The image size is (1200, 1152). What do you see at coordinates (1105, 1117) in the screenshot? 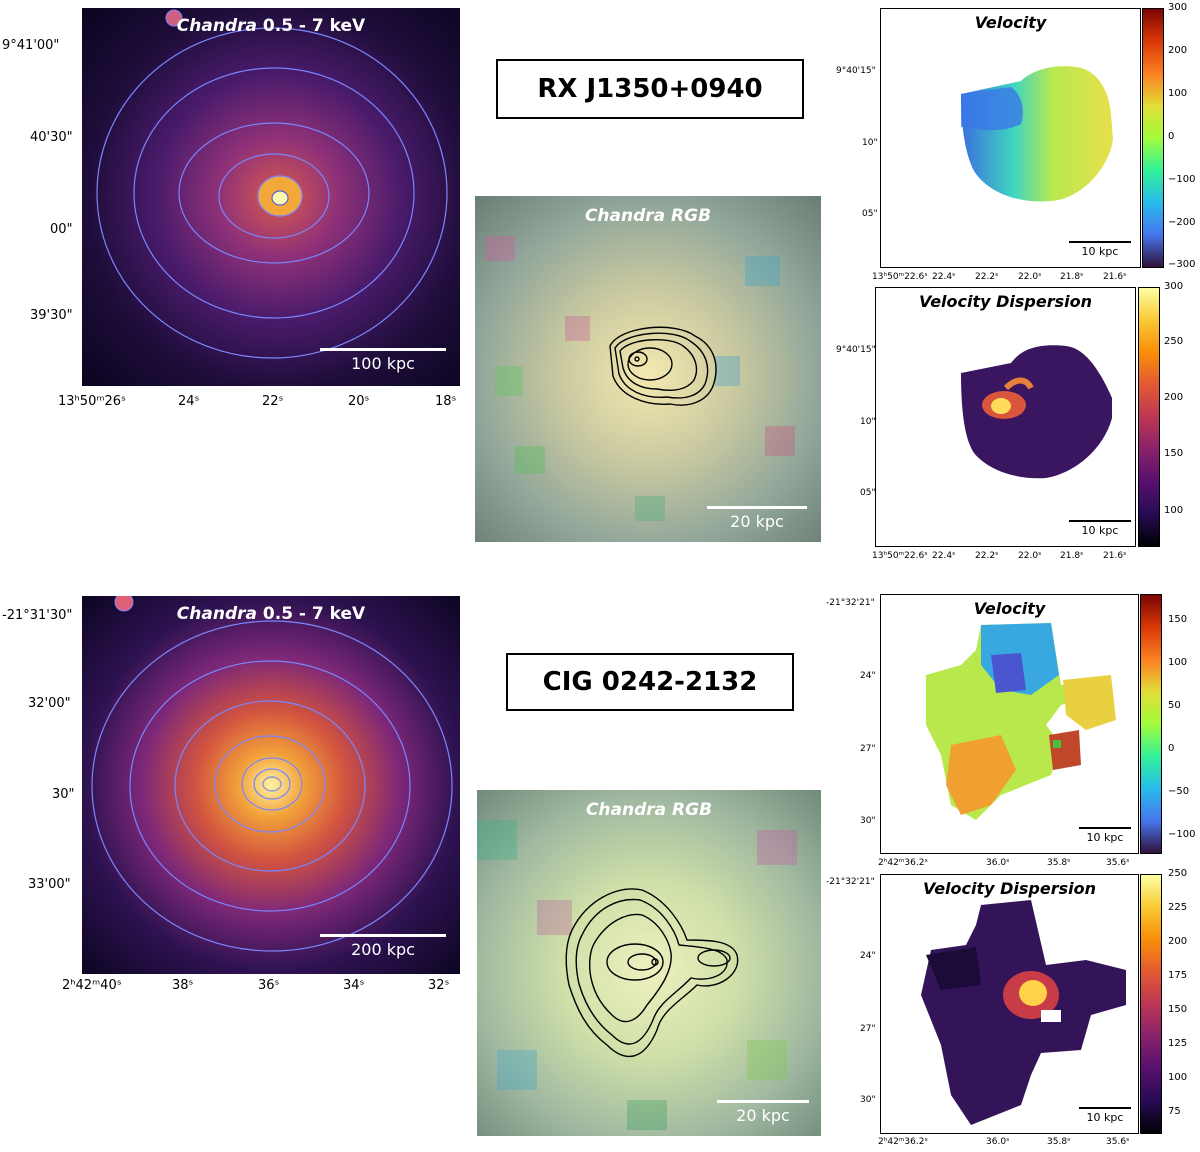
I see `dispersion-scale-label-2: 10 kpc` at bounding box center [1105, 1117].